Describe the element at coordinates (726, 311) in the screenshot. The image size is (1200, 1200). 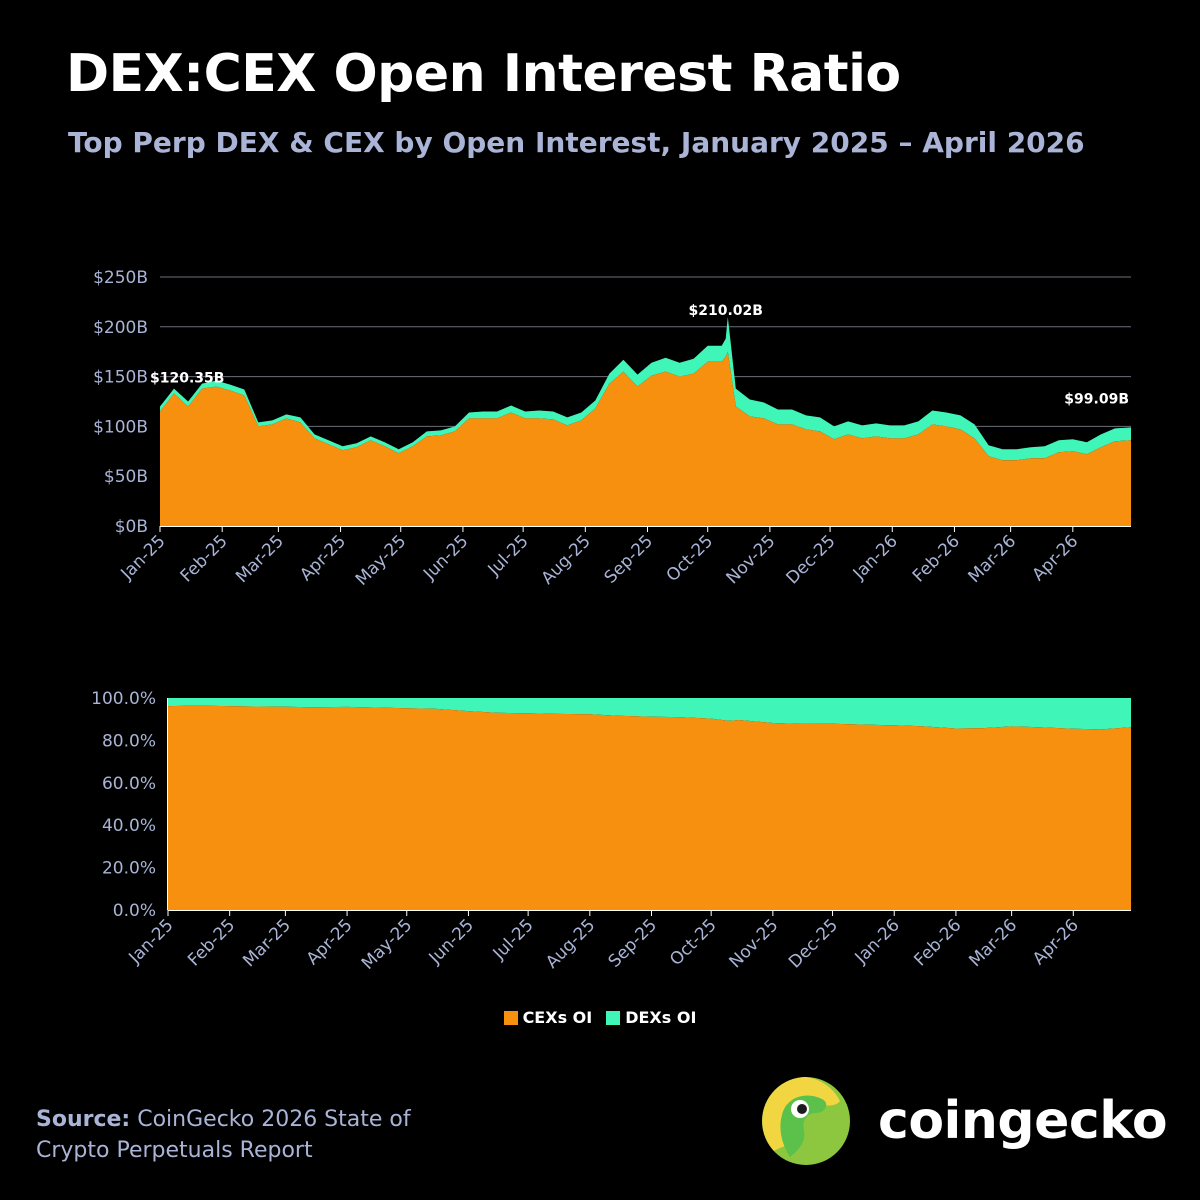
I see `data-label: $210.02B` at that location.